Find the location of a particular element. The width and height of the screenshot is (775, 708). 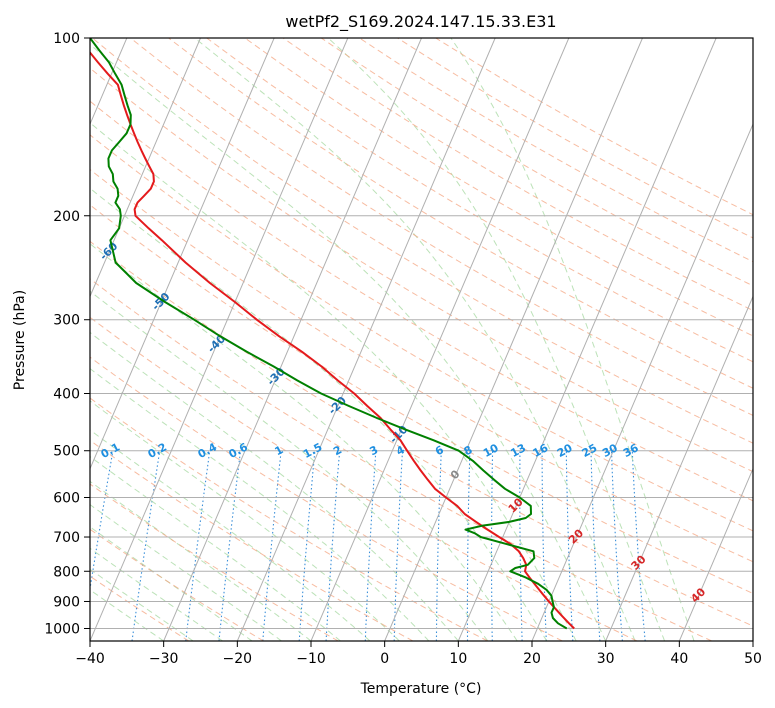

mixing-ratio-label: 25 is located at coordinates (590, 450).